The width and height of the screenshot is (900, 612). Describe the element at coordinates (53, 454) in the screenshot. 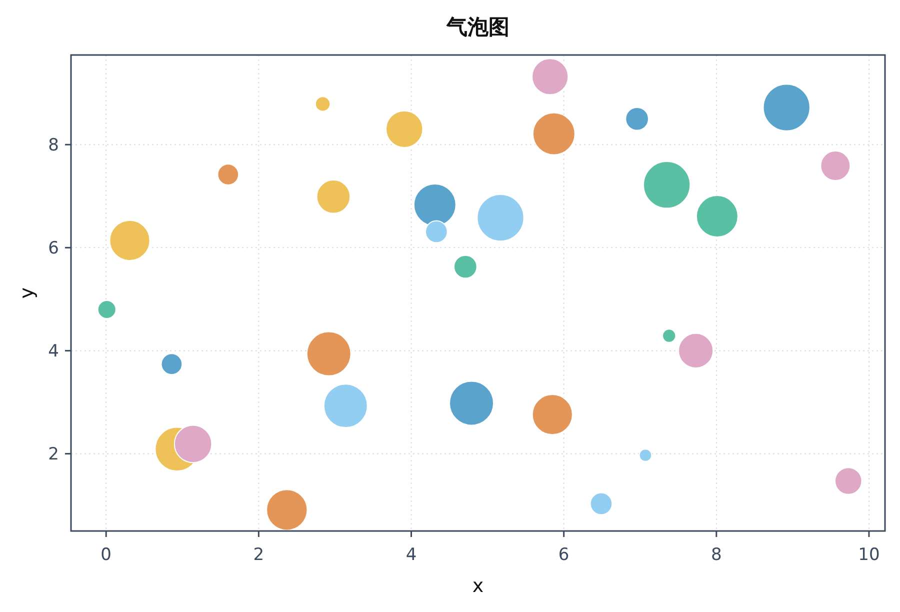

I see `ytick: 2` at that location.